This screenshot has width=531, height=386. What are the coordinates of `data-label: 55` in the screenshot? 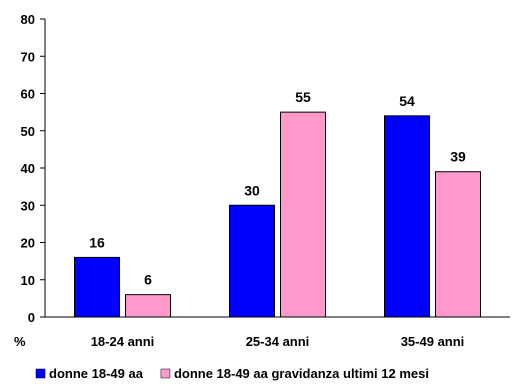 It's located at (303, 97).